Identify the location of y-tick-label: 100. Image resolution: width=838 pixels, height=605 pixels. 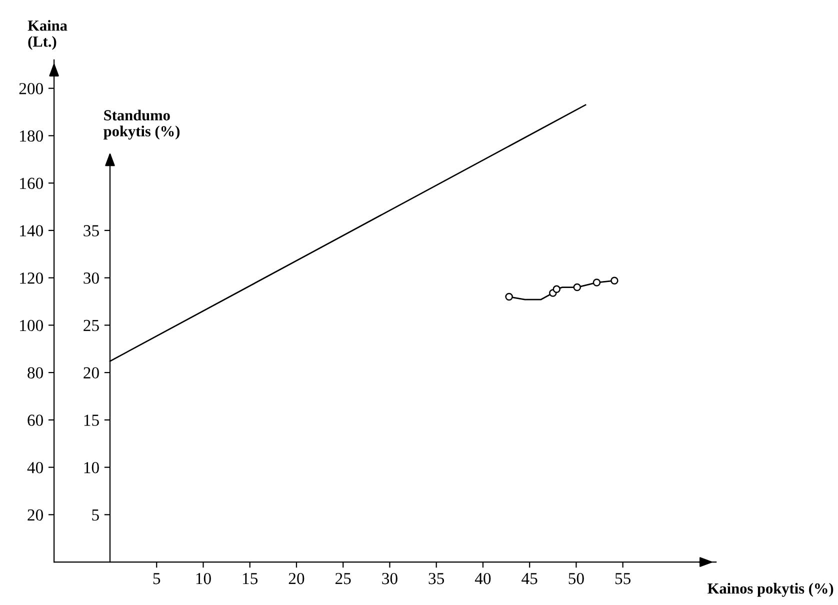
(31, 326).